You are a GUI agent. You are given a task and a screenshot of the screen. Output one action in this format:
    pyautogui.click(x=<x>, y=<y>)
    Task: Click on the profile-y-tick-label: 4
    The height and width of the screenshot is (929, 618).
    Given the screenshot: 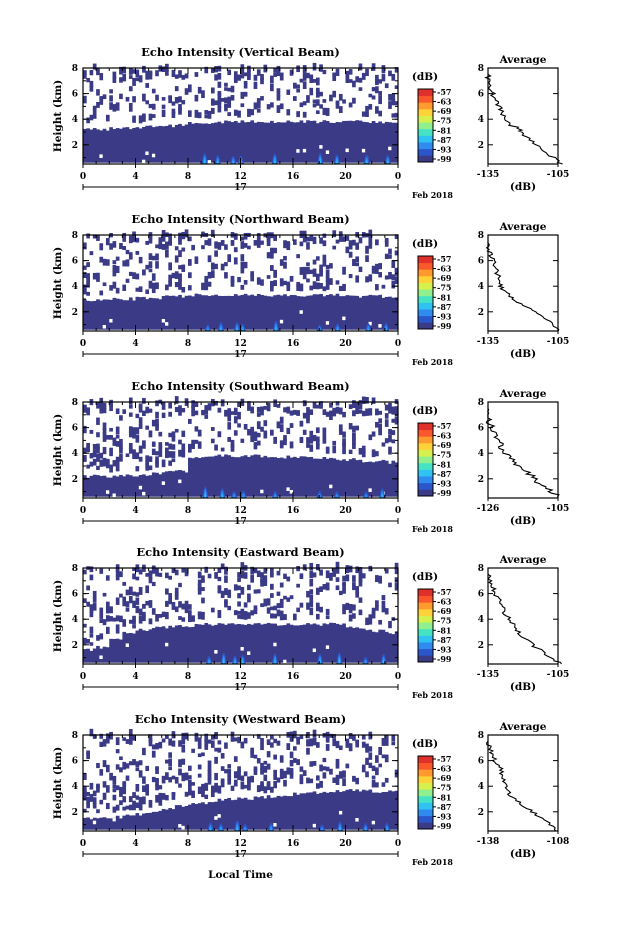 What is the action you would take?
    pyautogui.click(x=481, y=287)
    